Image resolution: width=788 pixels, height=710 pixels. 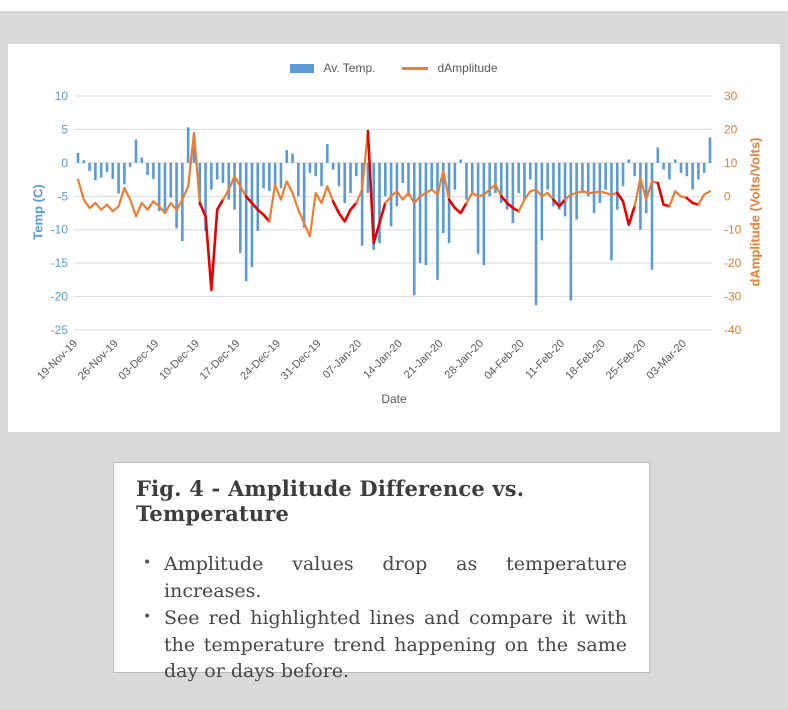 I want to click on top-white-strip, so click(x=394, y=5).